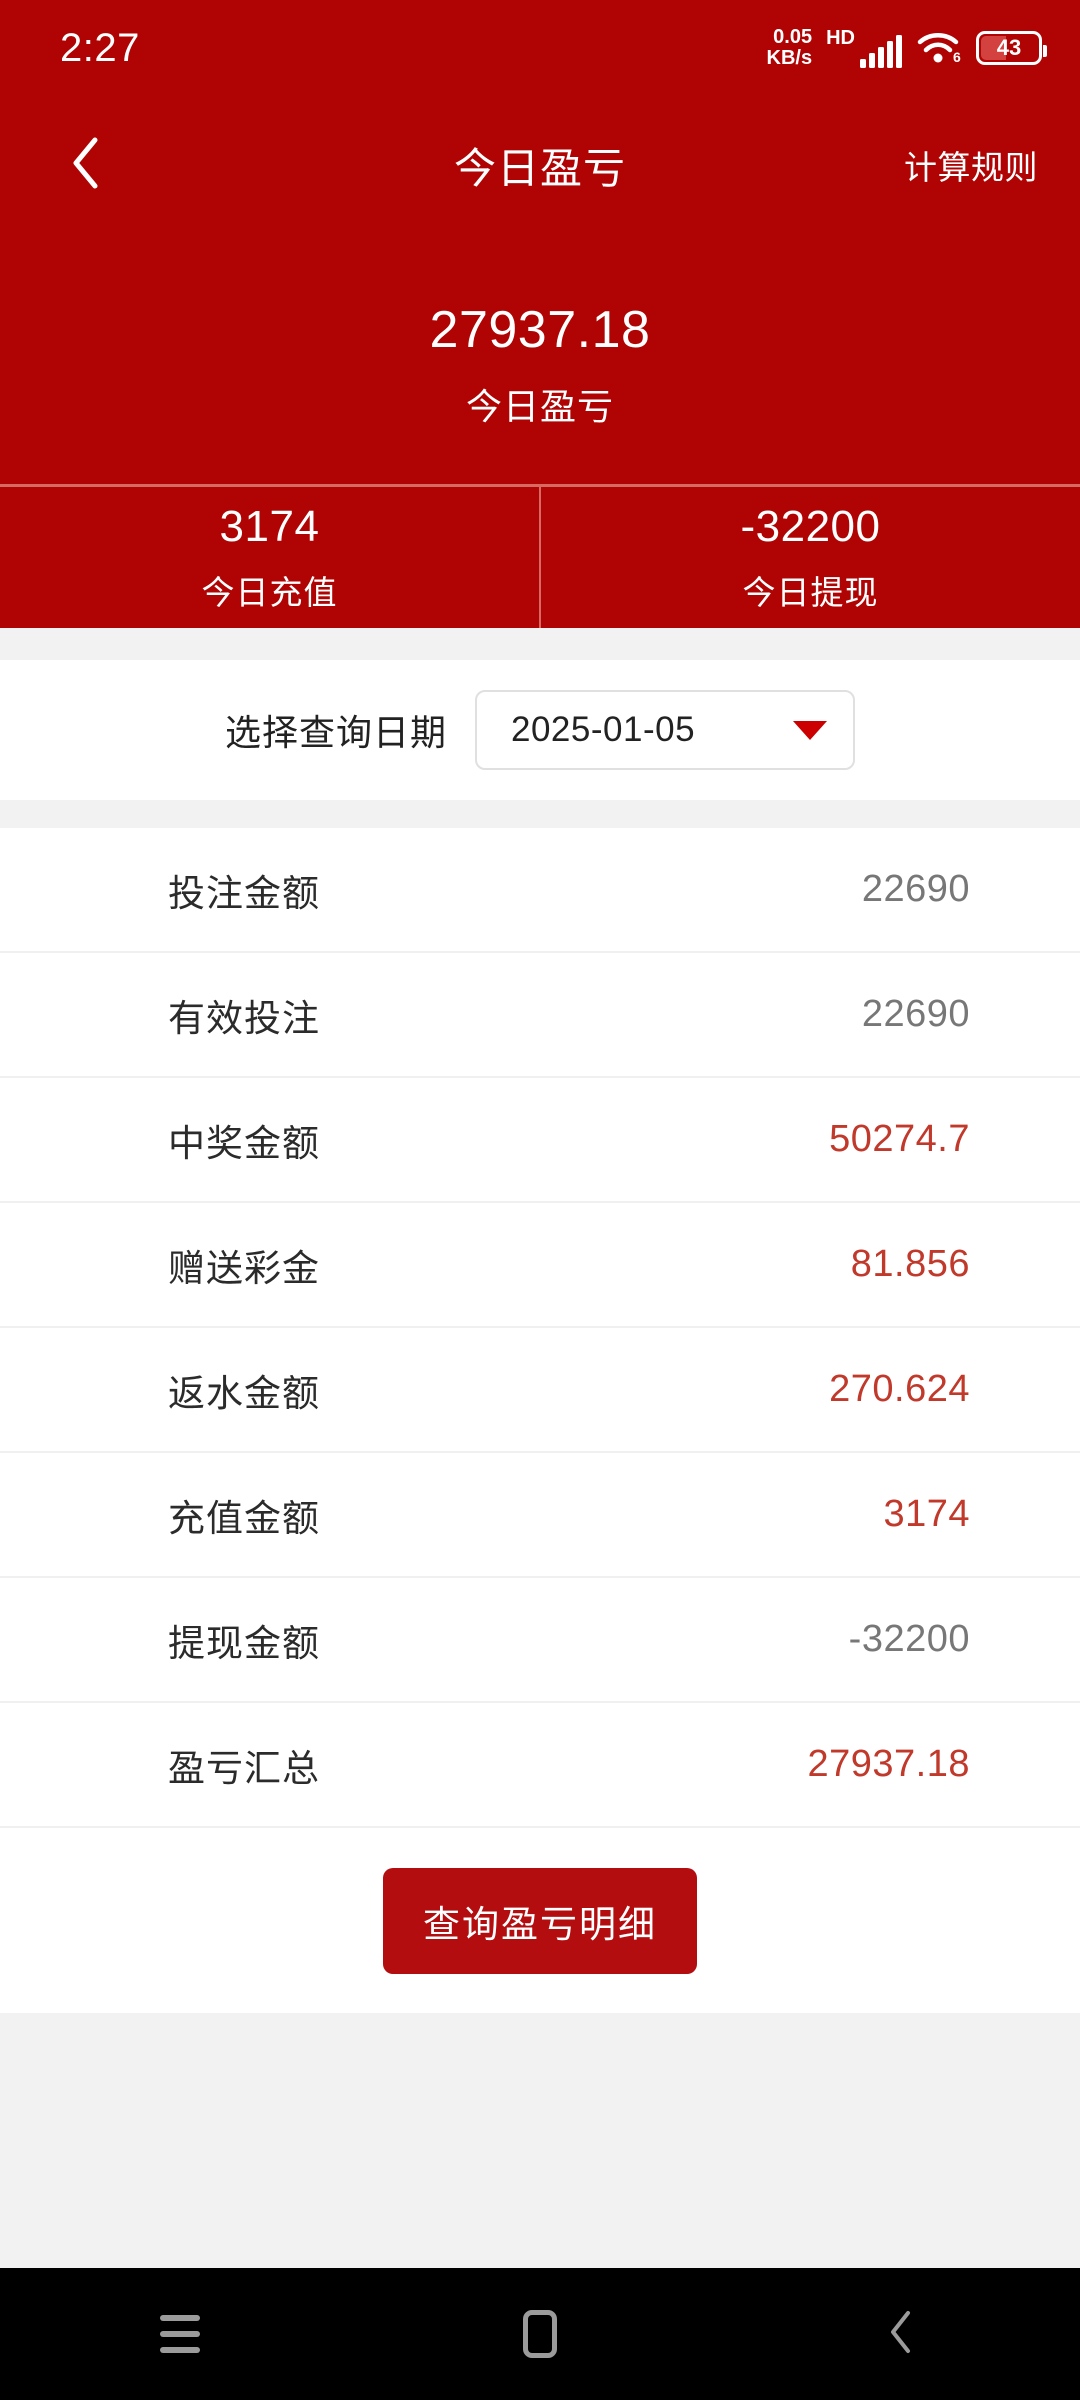  I want to click on list-item: 返水金额 270.624, so click(540, 1390).